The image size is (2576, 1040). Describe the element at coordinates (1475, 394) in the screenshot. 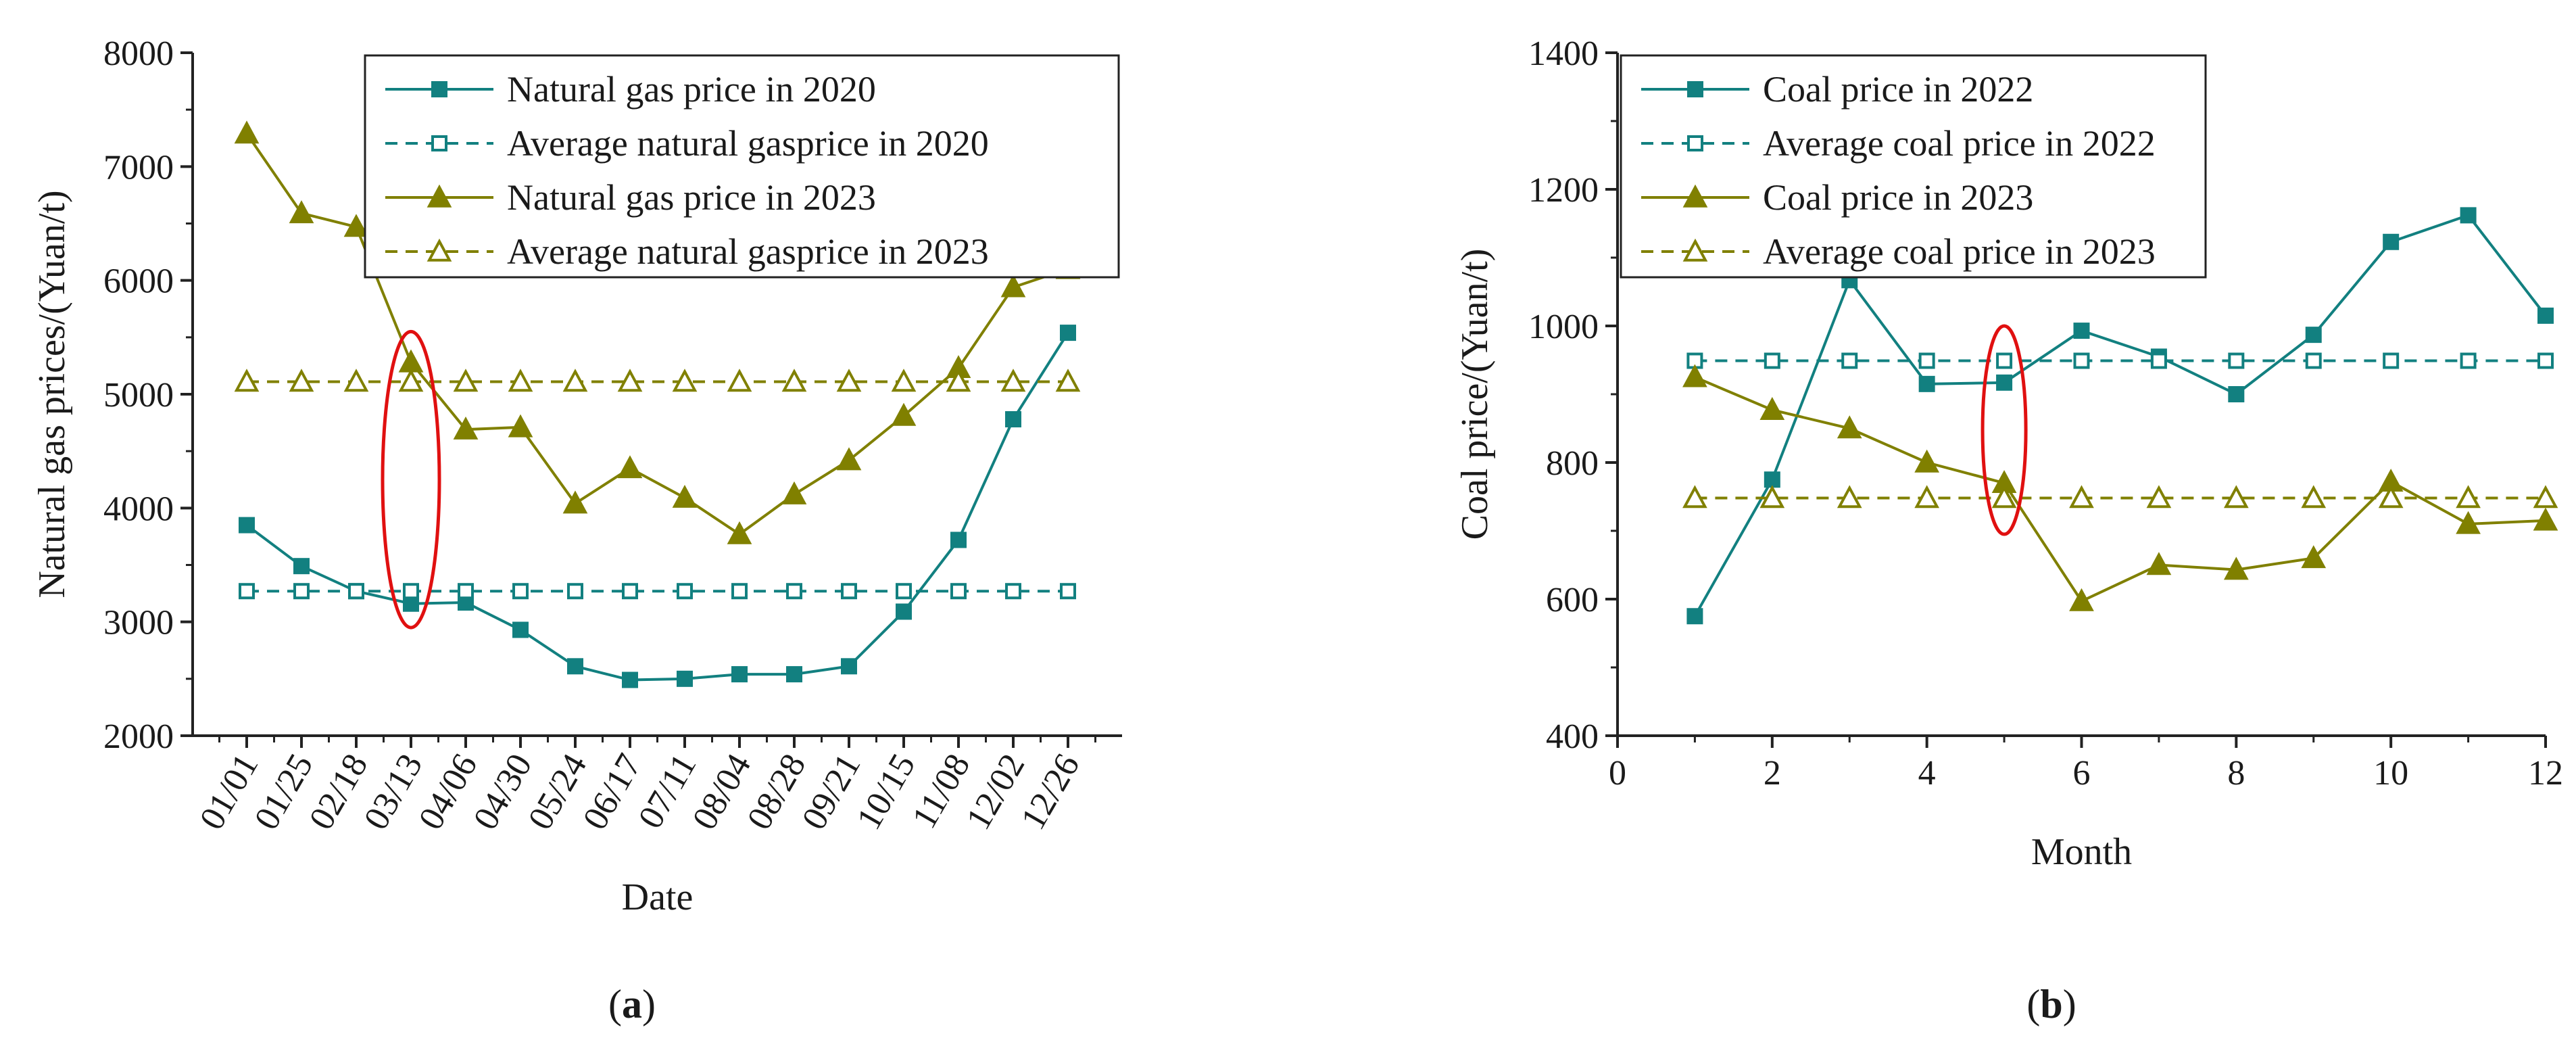

I see `y-axis-title: Coal price/(Yuan/t)` at that location.